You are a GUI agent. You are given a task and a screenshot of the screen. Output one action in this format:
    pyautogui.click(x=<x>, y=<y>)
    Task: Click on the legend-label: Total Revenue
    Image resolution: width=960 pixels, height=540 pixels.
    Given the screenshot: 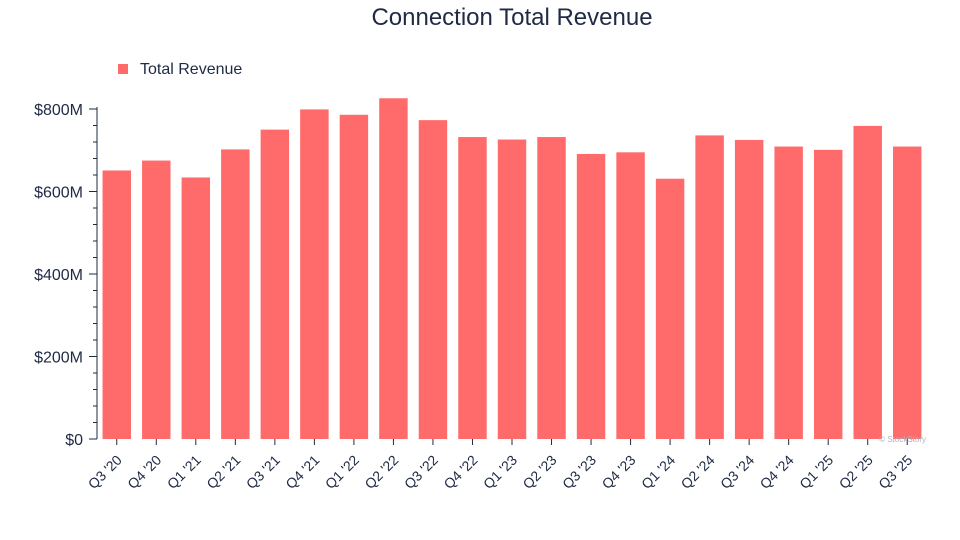 What is the action you would take?
    pyautogui.click(x=191, y=69)
    